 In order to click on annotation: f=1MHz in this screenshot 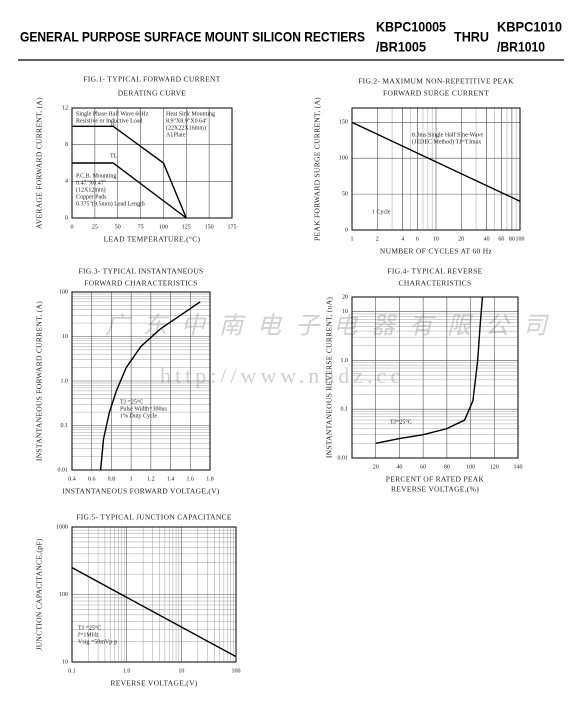, I will do `click(88, 634)`.